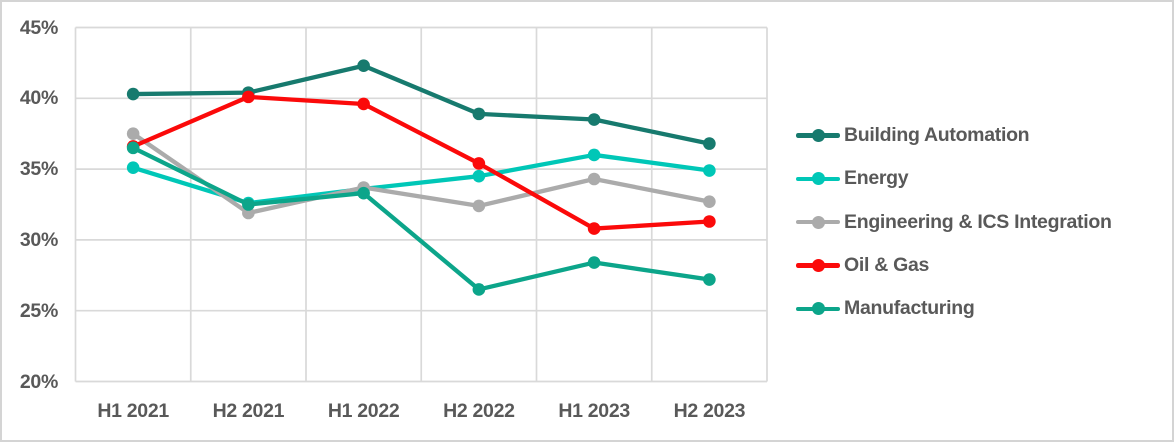  Describe the element at coordinates (133, 411) in the screenshot. I see `x-axis-category-label: H1 2021` at that location.